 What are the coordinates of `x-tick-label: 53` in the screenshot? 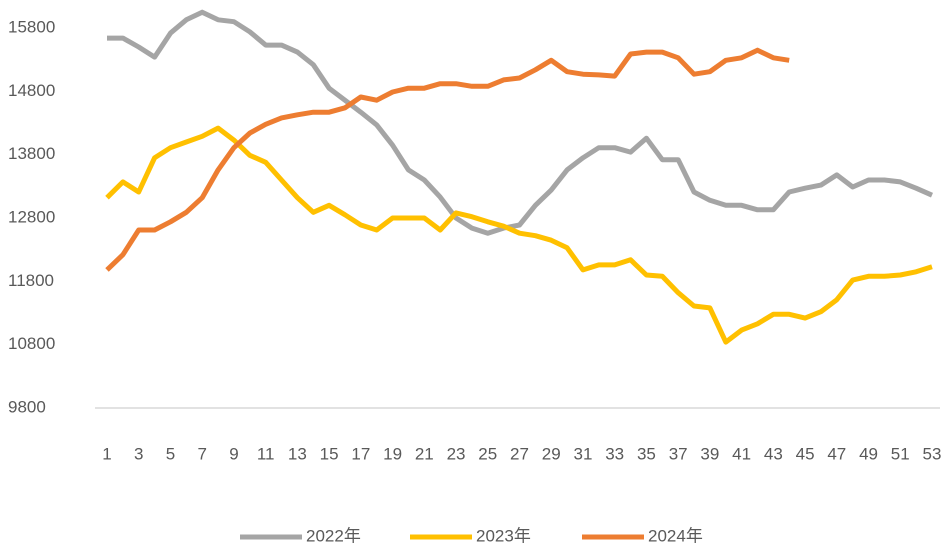 It's located at (932, 453).